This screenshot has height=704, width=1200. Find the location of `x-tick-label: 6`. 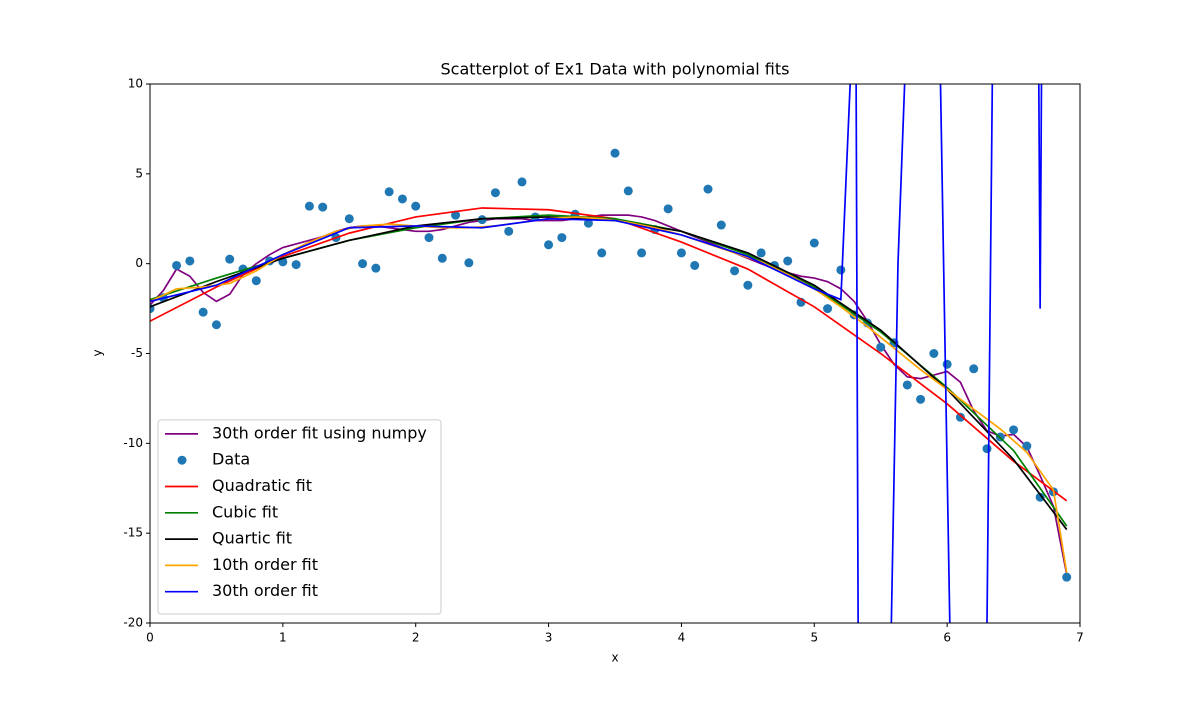

x-tick-label: 6 is located at coordinates (947, 638).